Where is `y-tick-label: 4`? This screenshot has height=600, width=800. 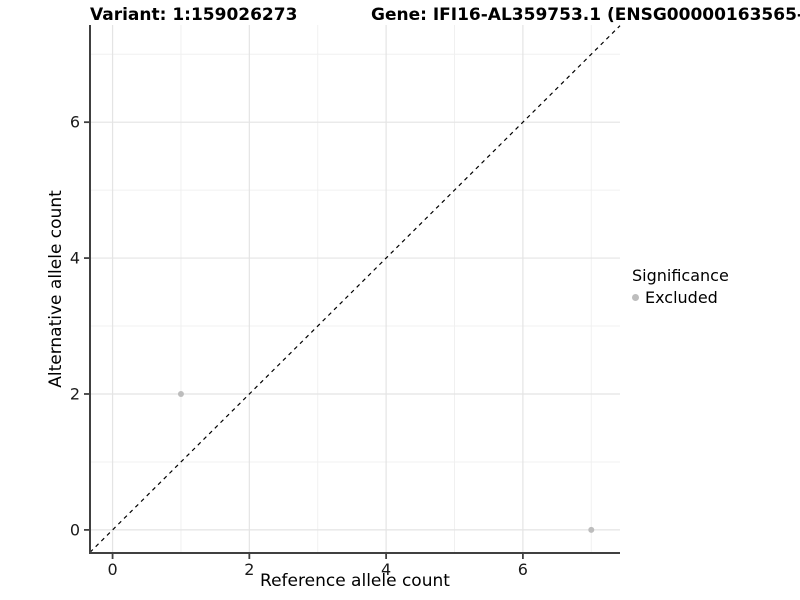 y-tick-label: 4 is located at coordinates (75, 258).